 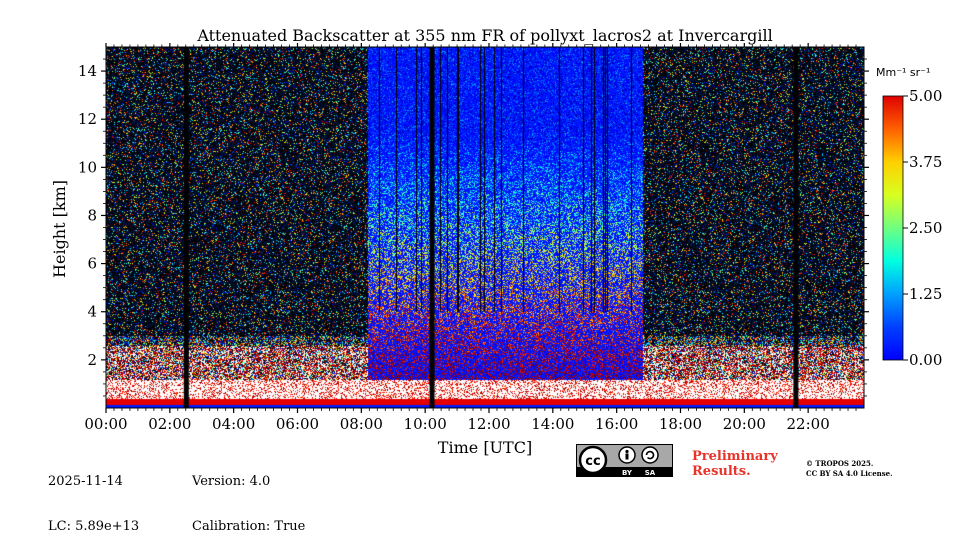 I want to click on cc-by-sa-license-badge: cc BY SA, so click(x=624, y=460).